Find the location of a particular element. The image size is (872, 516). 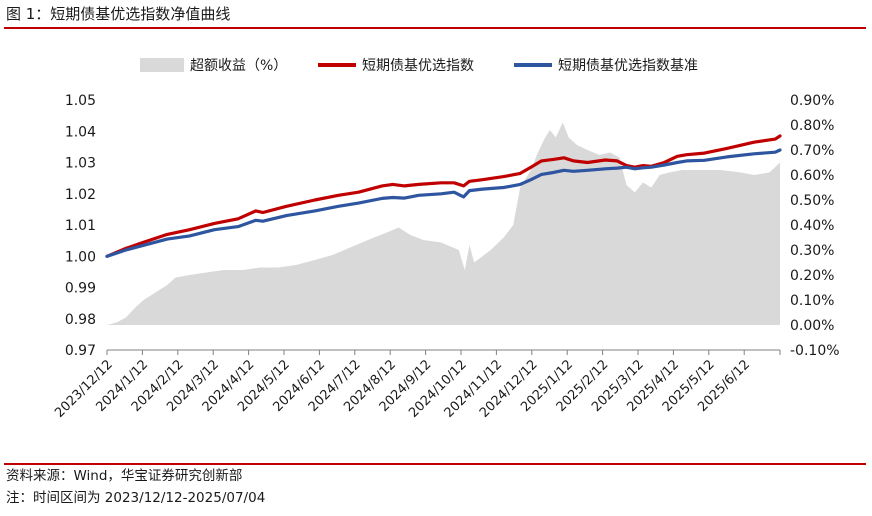

y-left-tick-label: 0.98 is located at coordinates (80, 320).